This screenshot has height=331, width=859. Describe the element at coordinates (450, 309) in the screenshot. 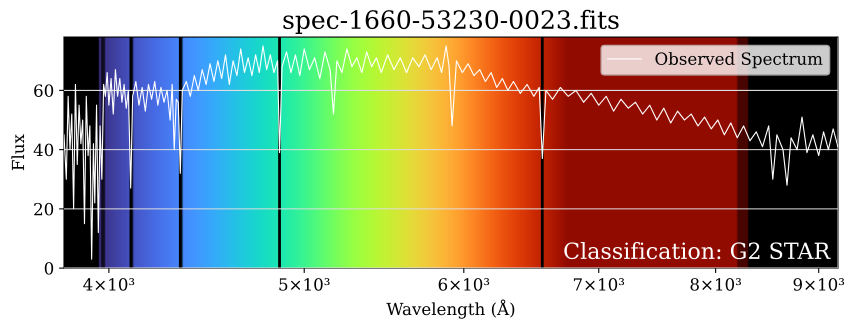

I see `x-axis-title: Wavelength (Å)` at that location.